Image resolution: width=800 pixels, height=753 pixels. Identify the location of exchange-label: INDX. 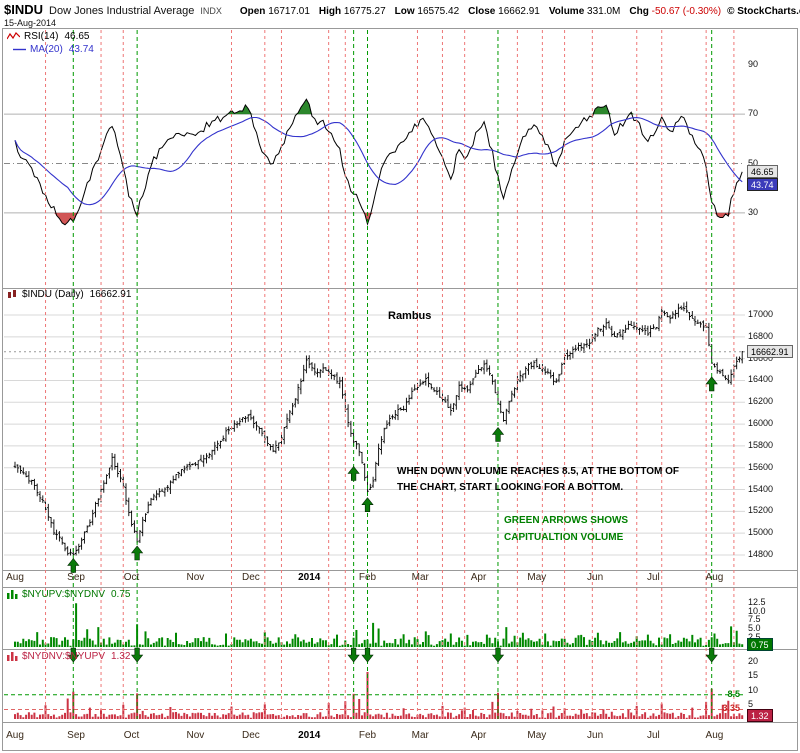
(211, 11).